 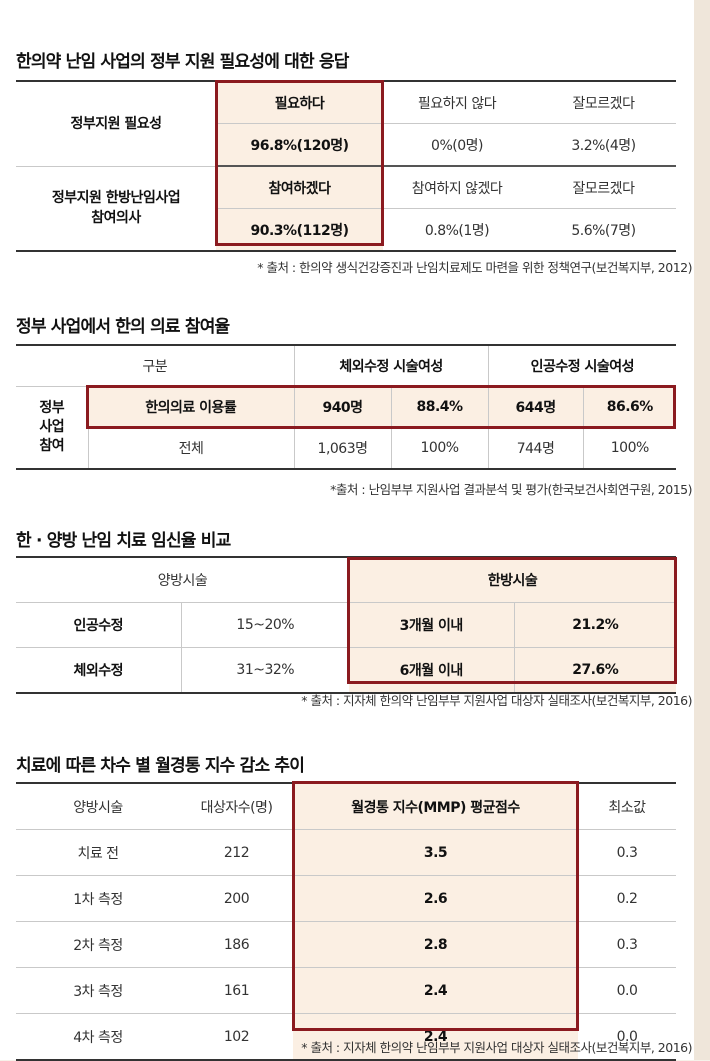 I want to click on data-cell: 0.2, so click(x=627, y=898).